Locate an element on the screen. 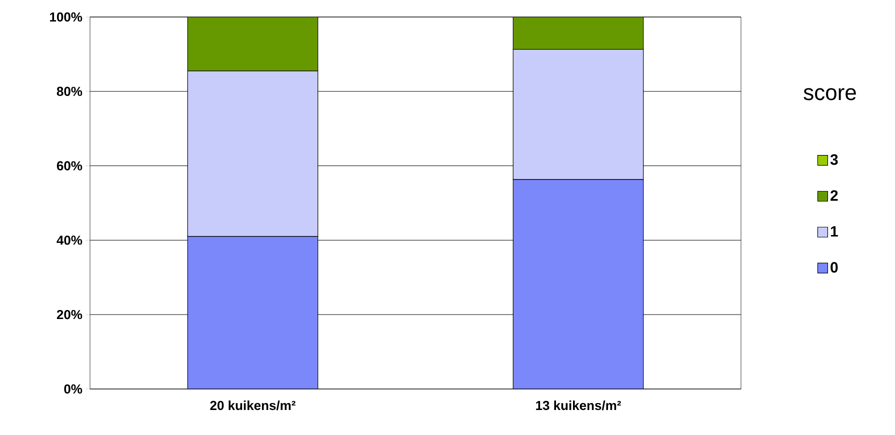 The width and height of the screenshot is (895, 435). legend-label: 2 is located at coordinates (834, 195).